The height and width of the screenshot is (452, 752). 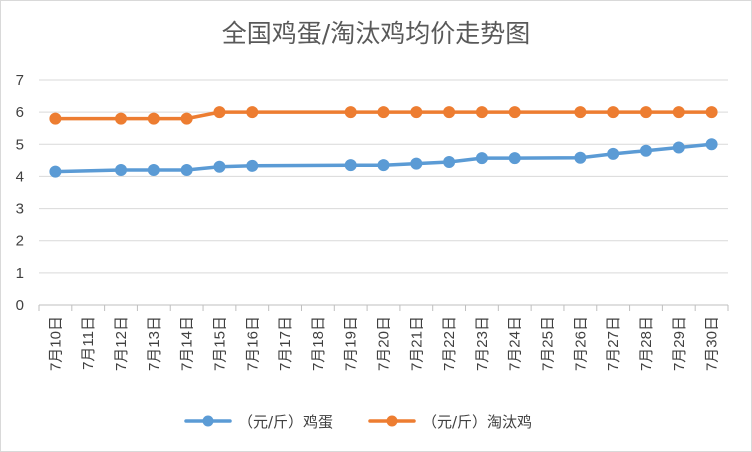 I want to click on x-tick-label: 7月25日, so click(x=548, y=343).